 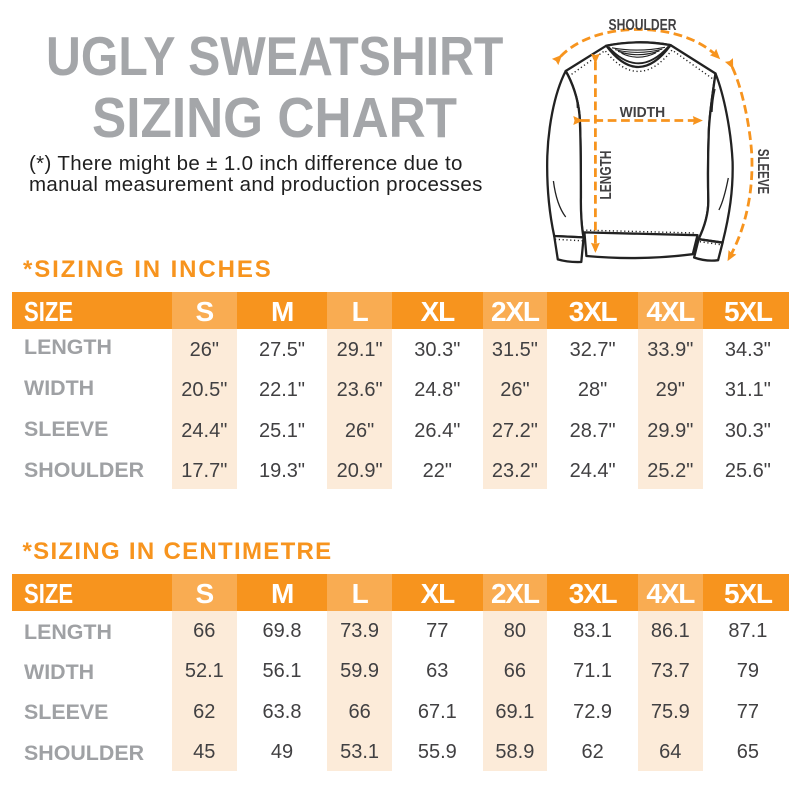 What do you see at coordinates (762, 172) in the screenshot?
I see `svg-text: SLEEVE` at bounding box center [762, 172].